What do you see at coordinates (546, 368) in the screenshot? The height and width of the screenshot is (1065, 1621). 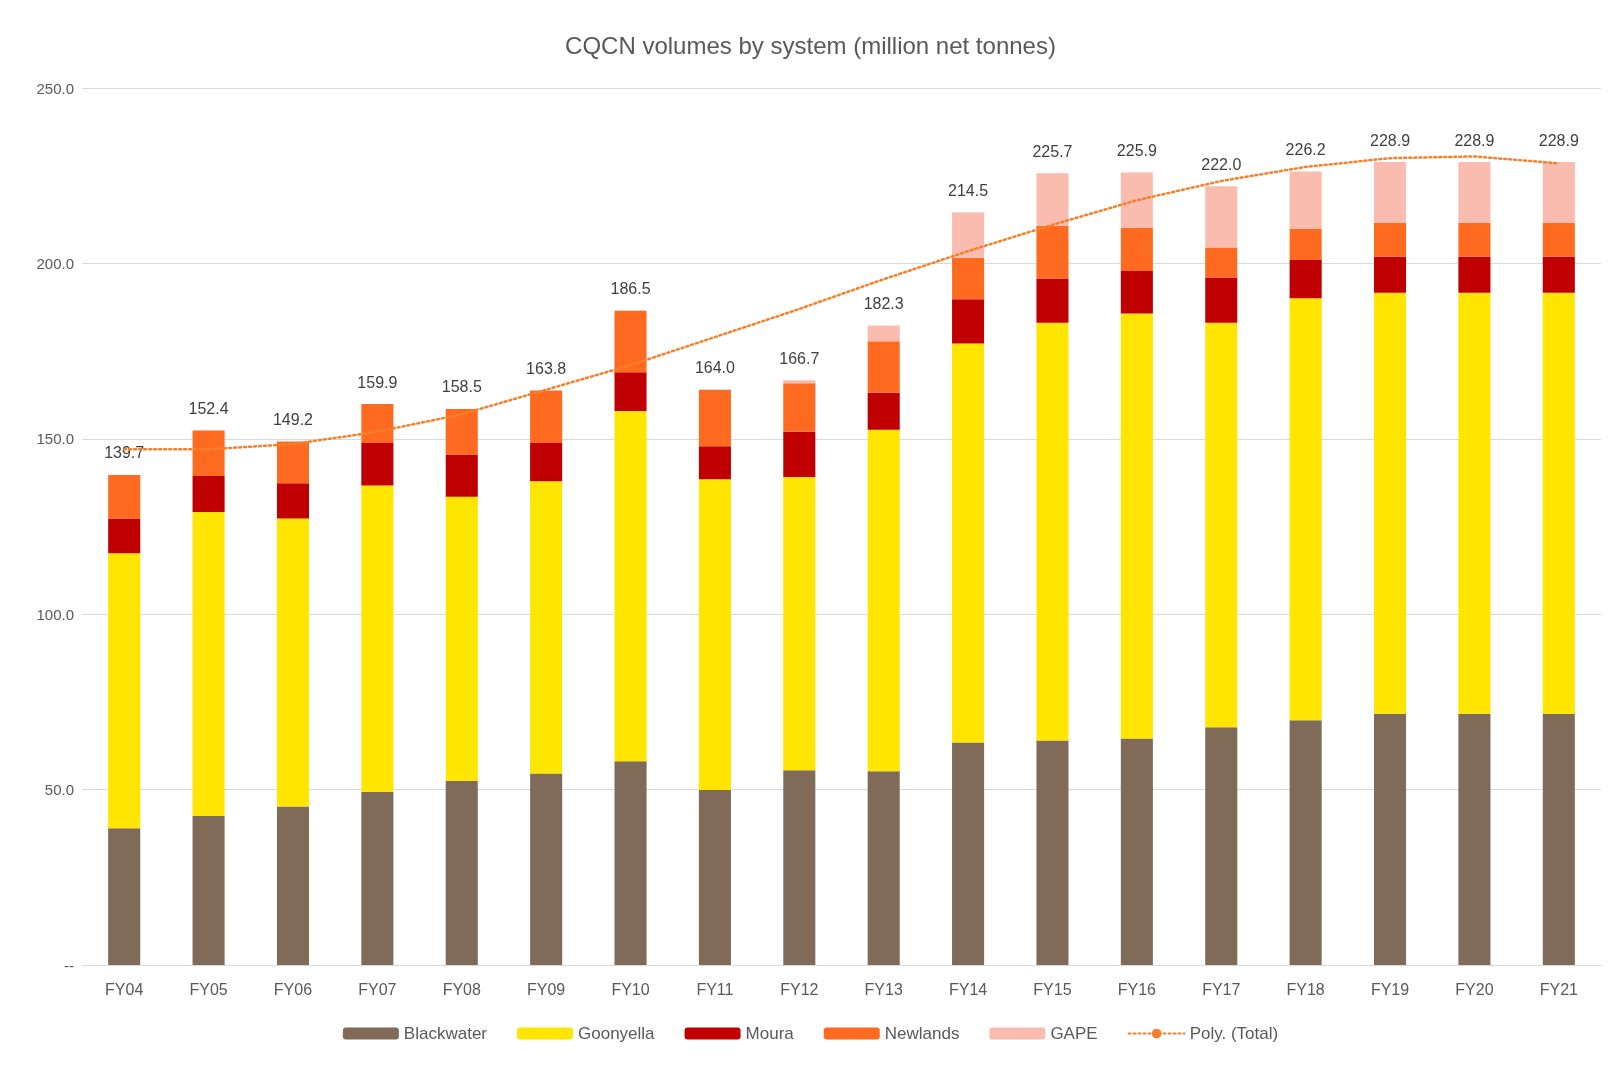 I see `total-label: 163.8` at bounding box center [546, 368].